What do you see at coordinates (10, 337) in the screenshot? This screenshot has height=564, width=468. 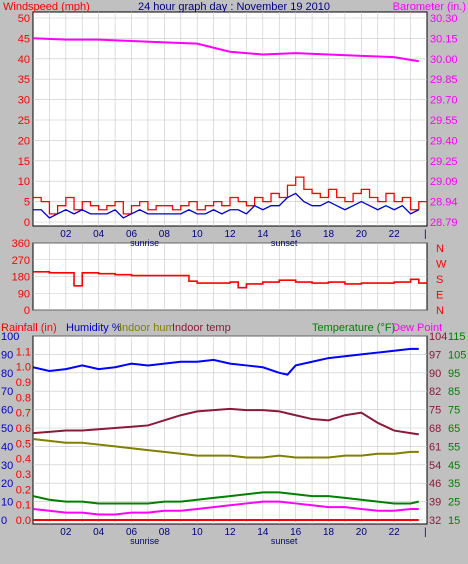 I see `y-tick-pct-100: 100` at bounding box center [10, 337].